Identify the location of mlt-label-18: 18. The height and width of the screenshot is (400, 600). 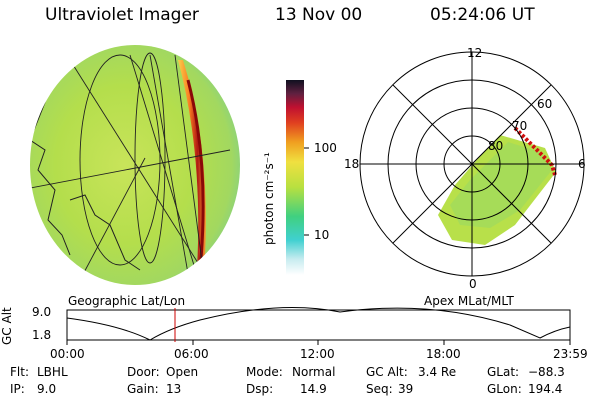
(352, 164).